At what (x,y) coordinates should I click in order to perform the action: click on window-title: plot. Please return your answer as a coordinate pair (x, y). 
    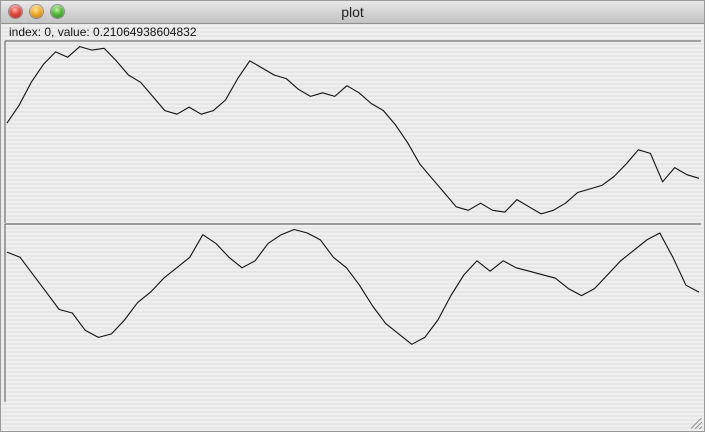
    Looking at the image, I should click on (352, 12).